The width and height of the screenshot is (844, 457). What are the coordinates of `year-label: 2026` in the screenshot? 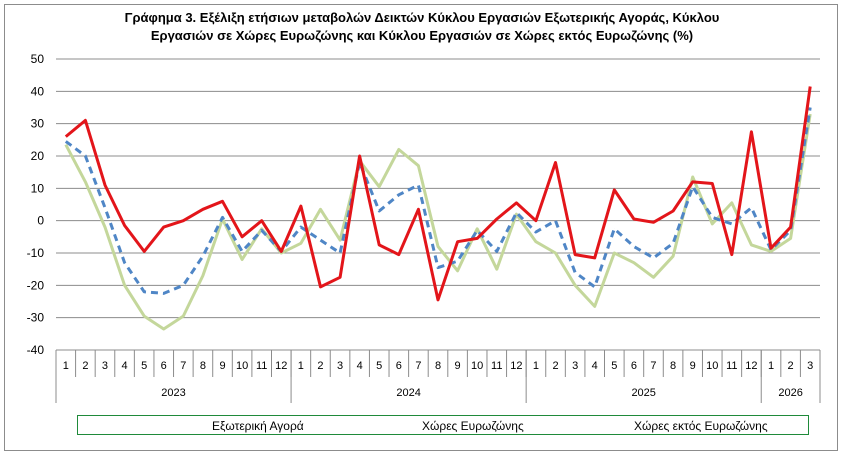 It's located at (790, 393).